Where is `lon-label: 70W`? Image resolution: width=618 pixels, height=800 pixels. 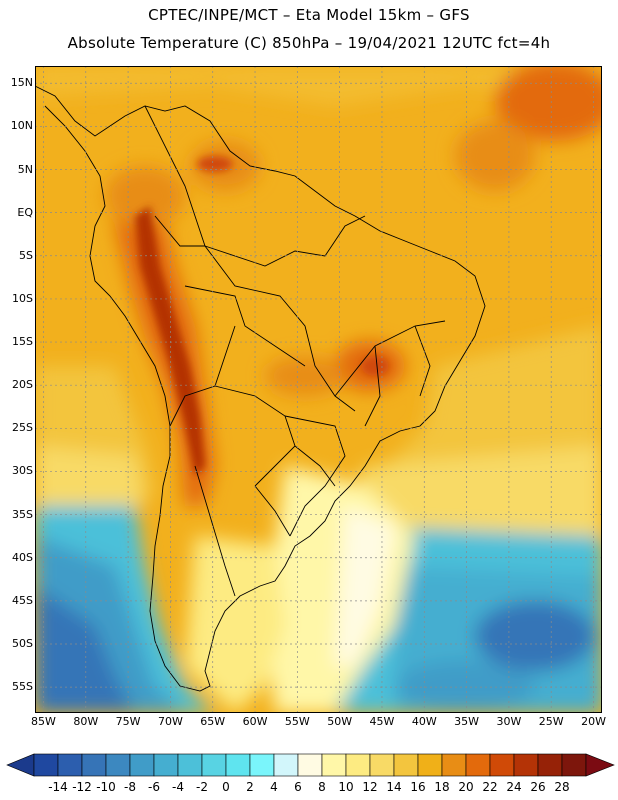 lon-label: 70W is located at coordinates (170, 721).